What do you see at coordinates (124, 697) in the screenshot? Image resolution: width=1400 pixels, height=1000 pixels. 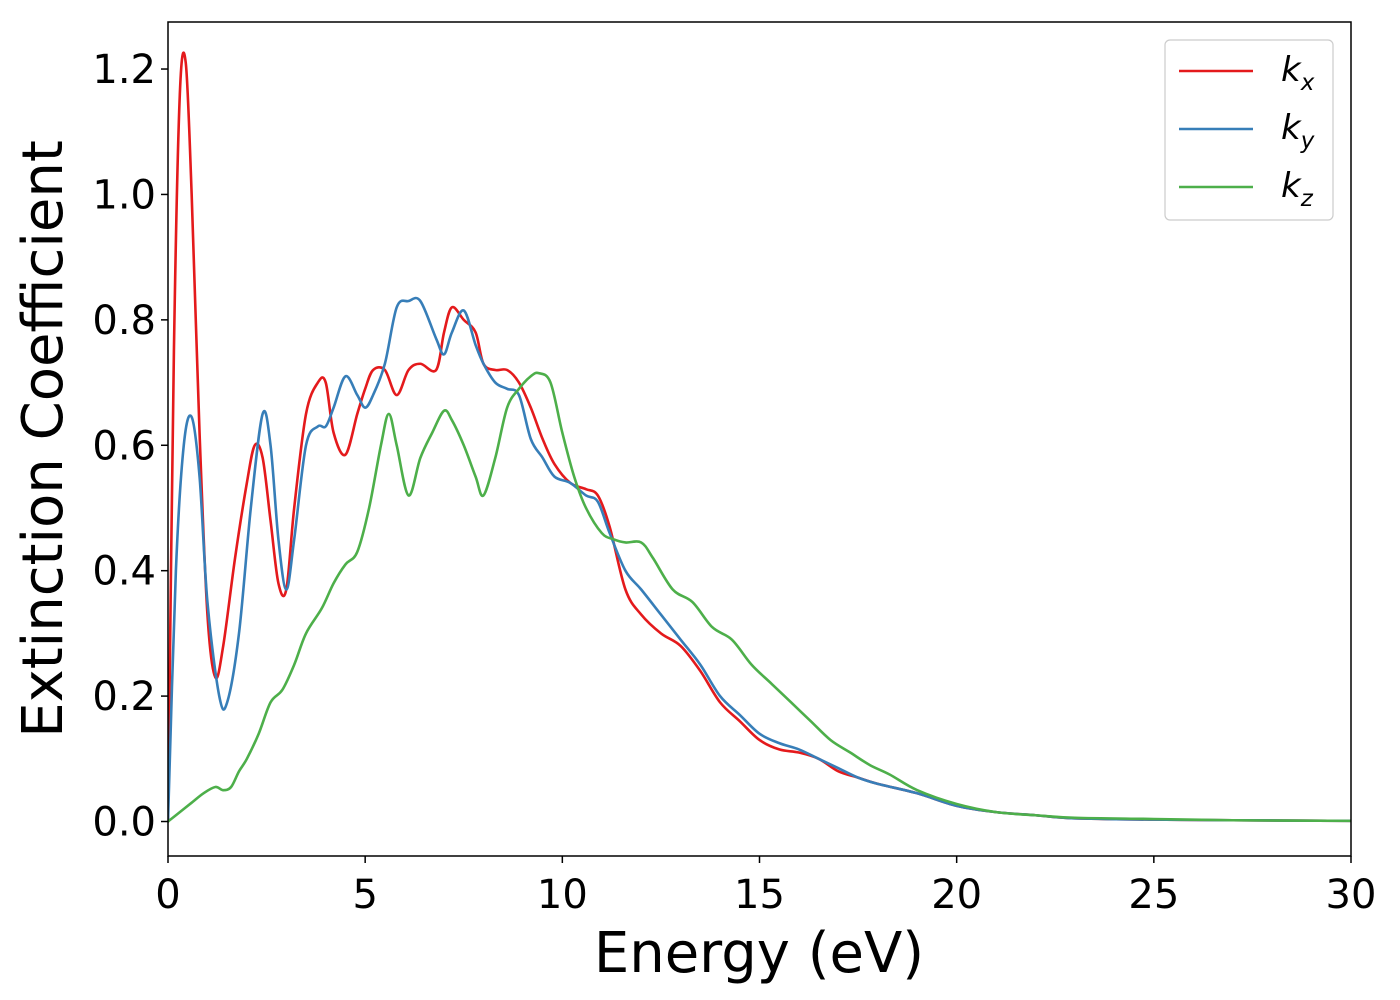 I see `y-tick-label: 0.2` at bounding box center [124, 697].